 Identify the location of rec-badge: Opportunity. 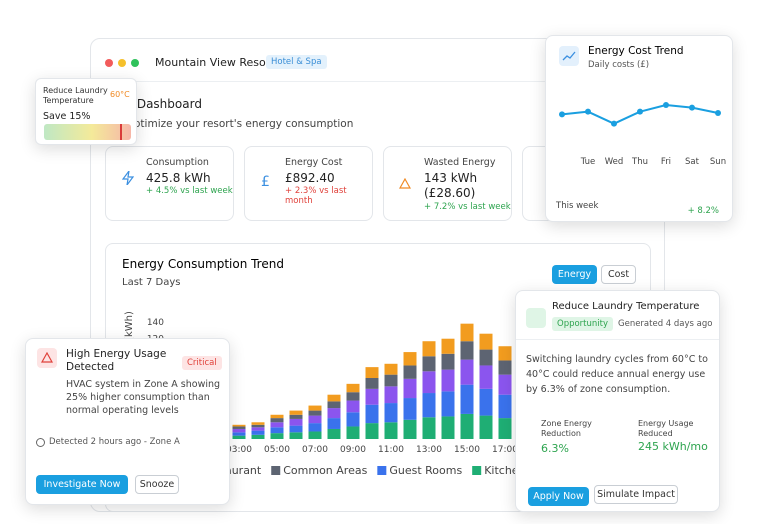
(583, 324).